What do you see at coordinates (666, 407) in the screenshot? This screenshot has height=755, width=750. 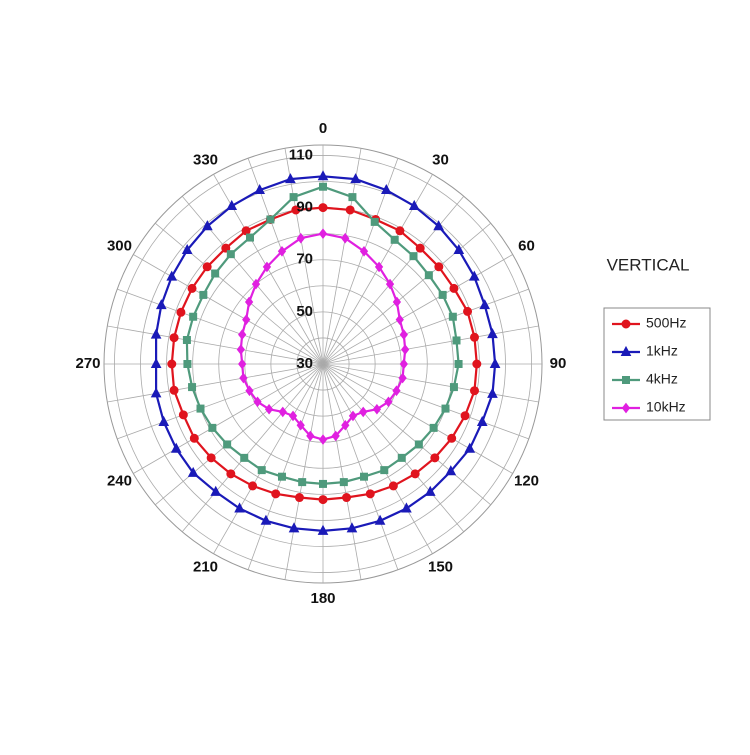 I see `legend-label: 10kHz` at bounding box center [666, 407].